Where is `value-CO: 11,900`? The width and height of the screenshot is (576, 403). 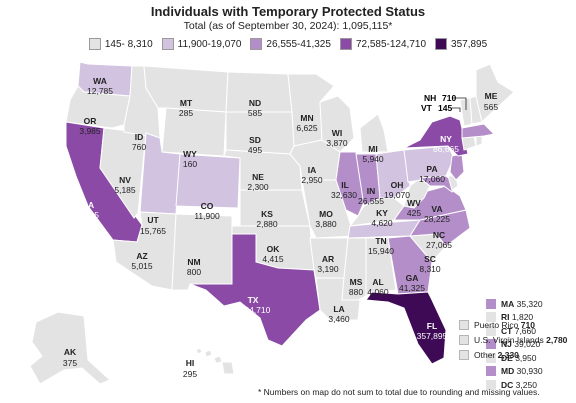 value-CO: 11,900 is located at coordinates (207, 216).